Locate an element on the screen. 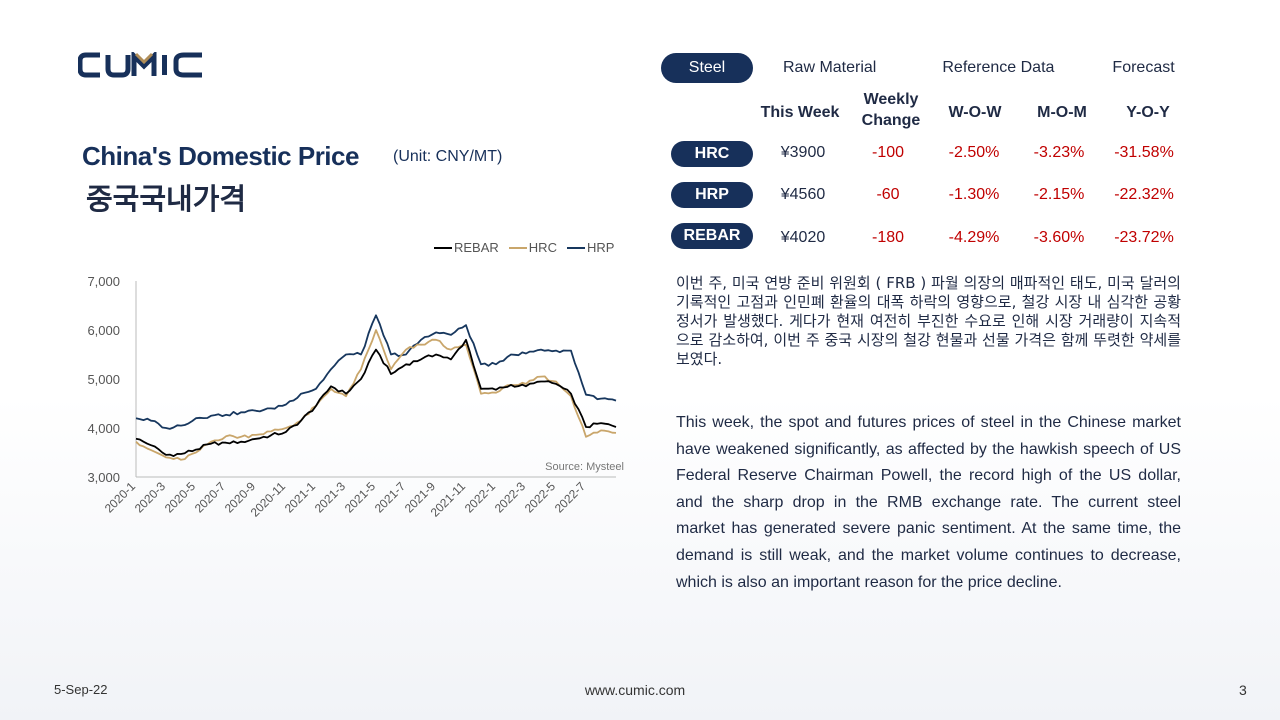 This screenshot has height=720, width=1280. chart-title: China's Domestic Price is located at coordinates (220, 156).